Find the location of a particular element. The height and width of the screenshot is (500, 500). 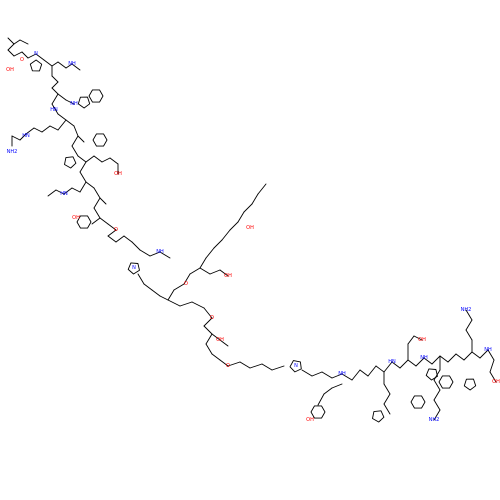

amide-2-text: HN is located at coordinates (64, 194).